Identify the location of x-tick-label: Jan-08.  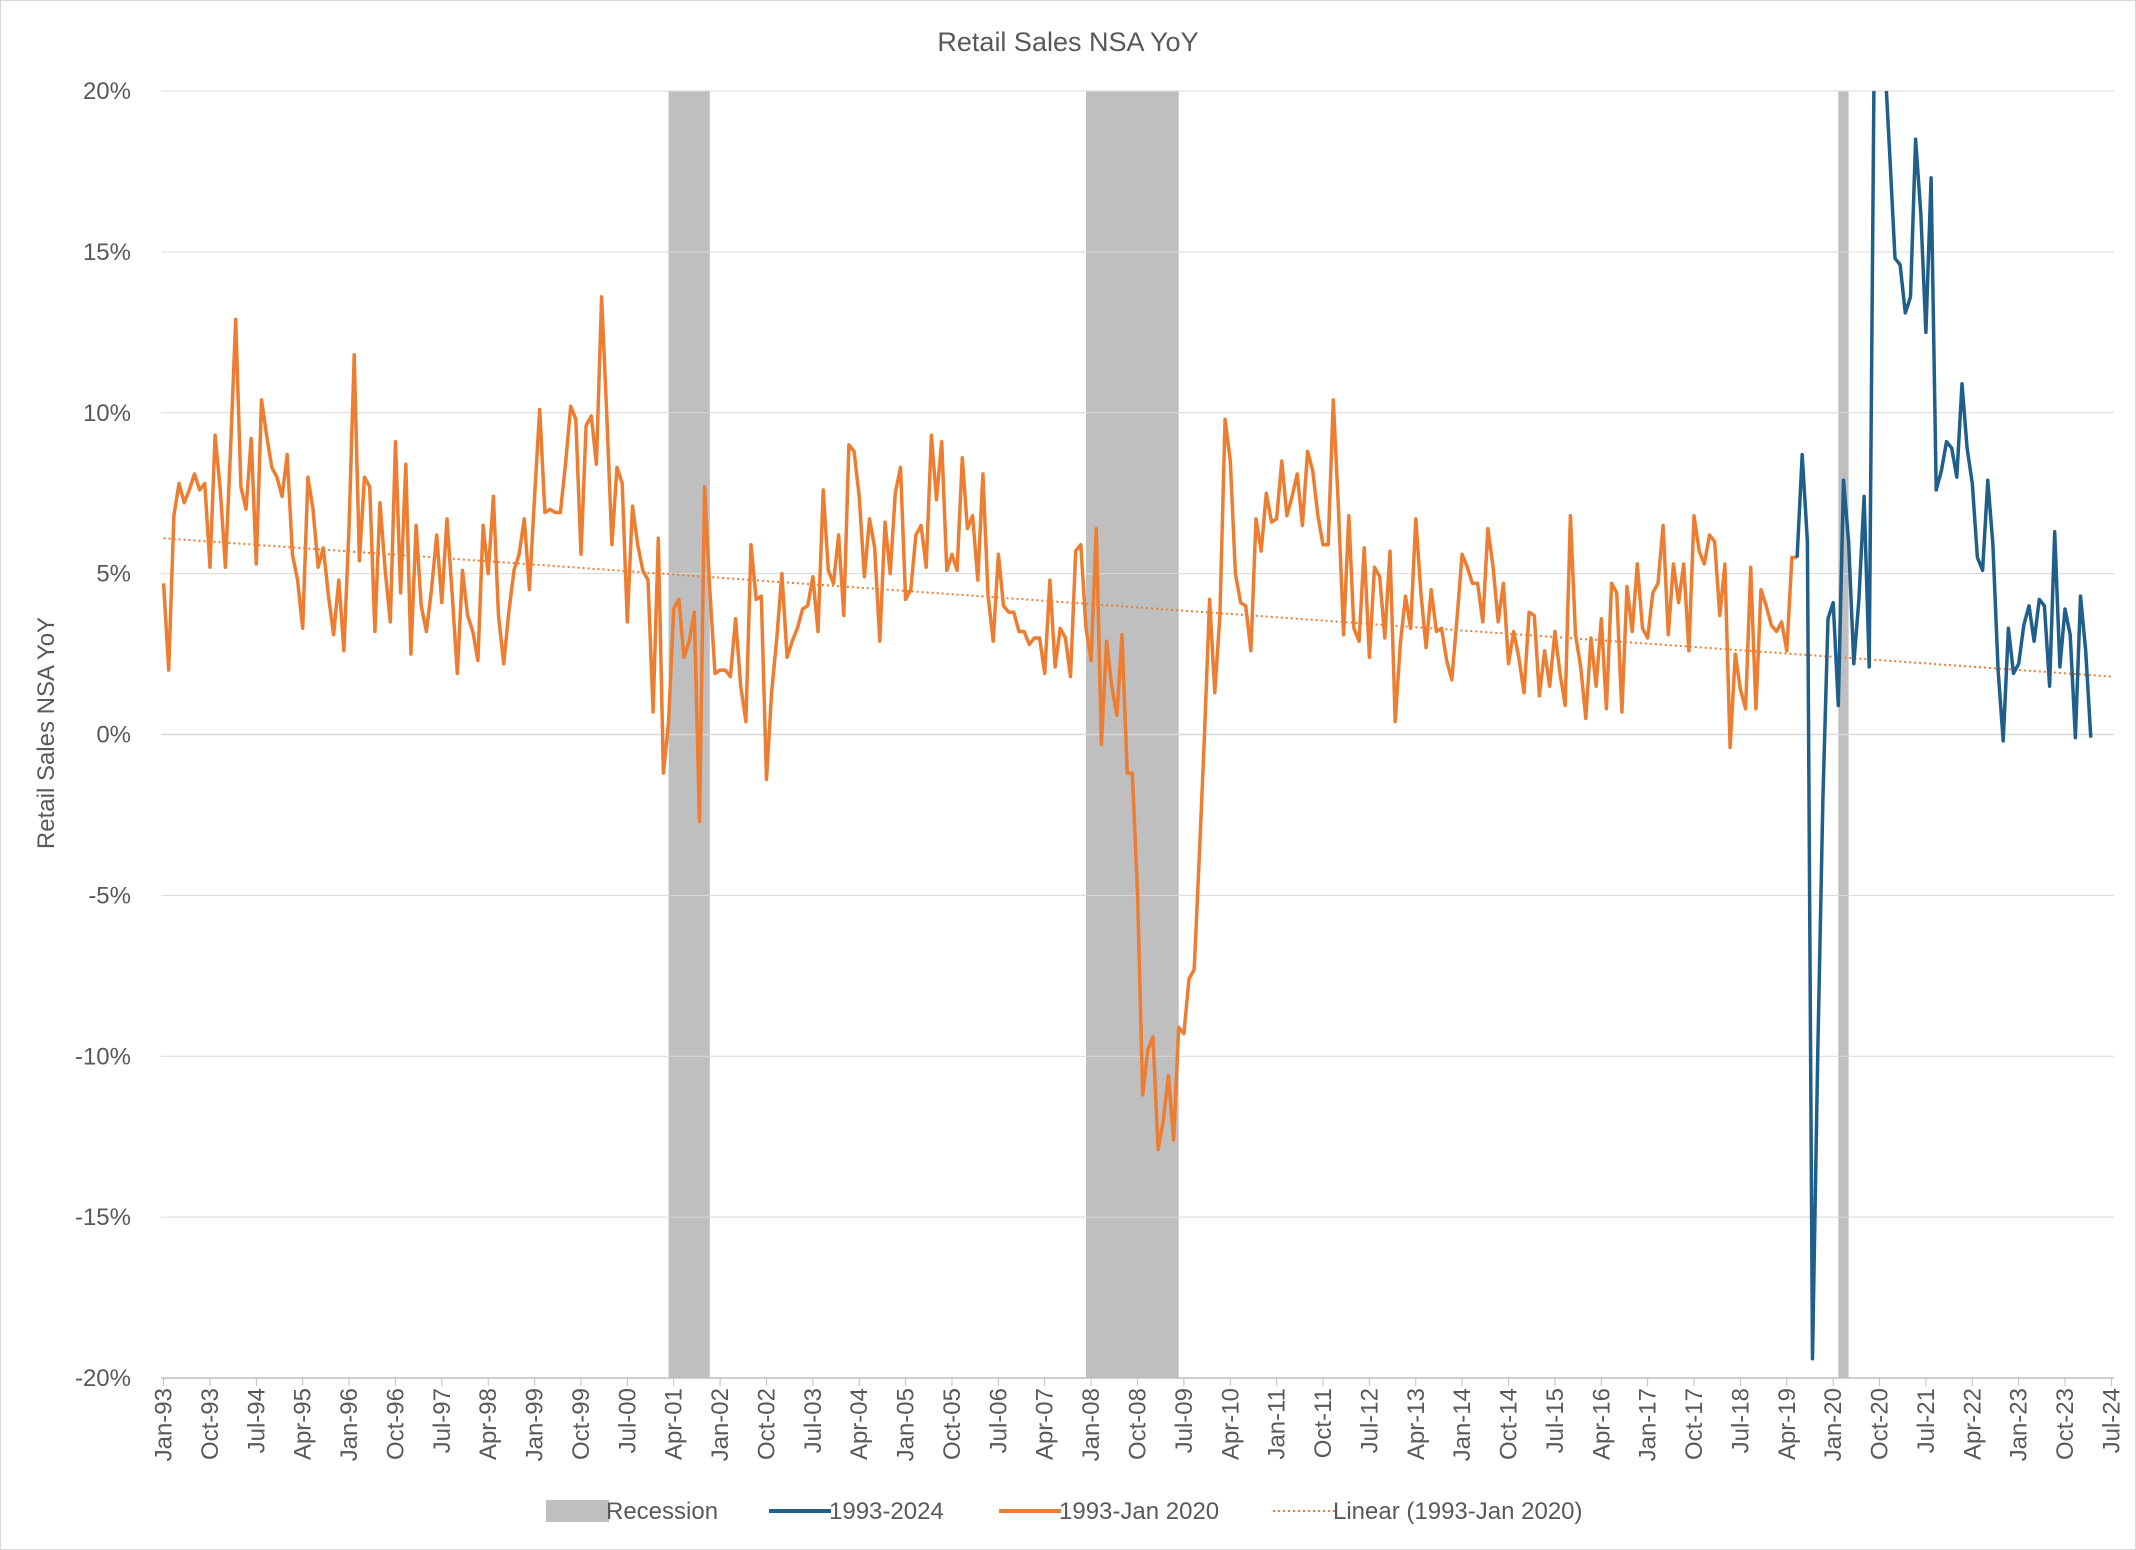
(1091, 1424).